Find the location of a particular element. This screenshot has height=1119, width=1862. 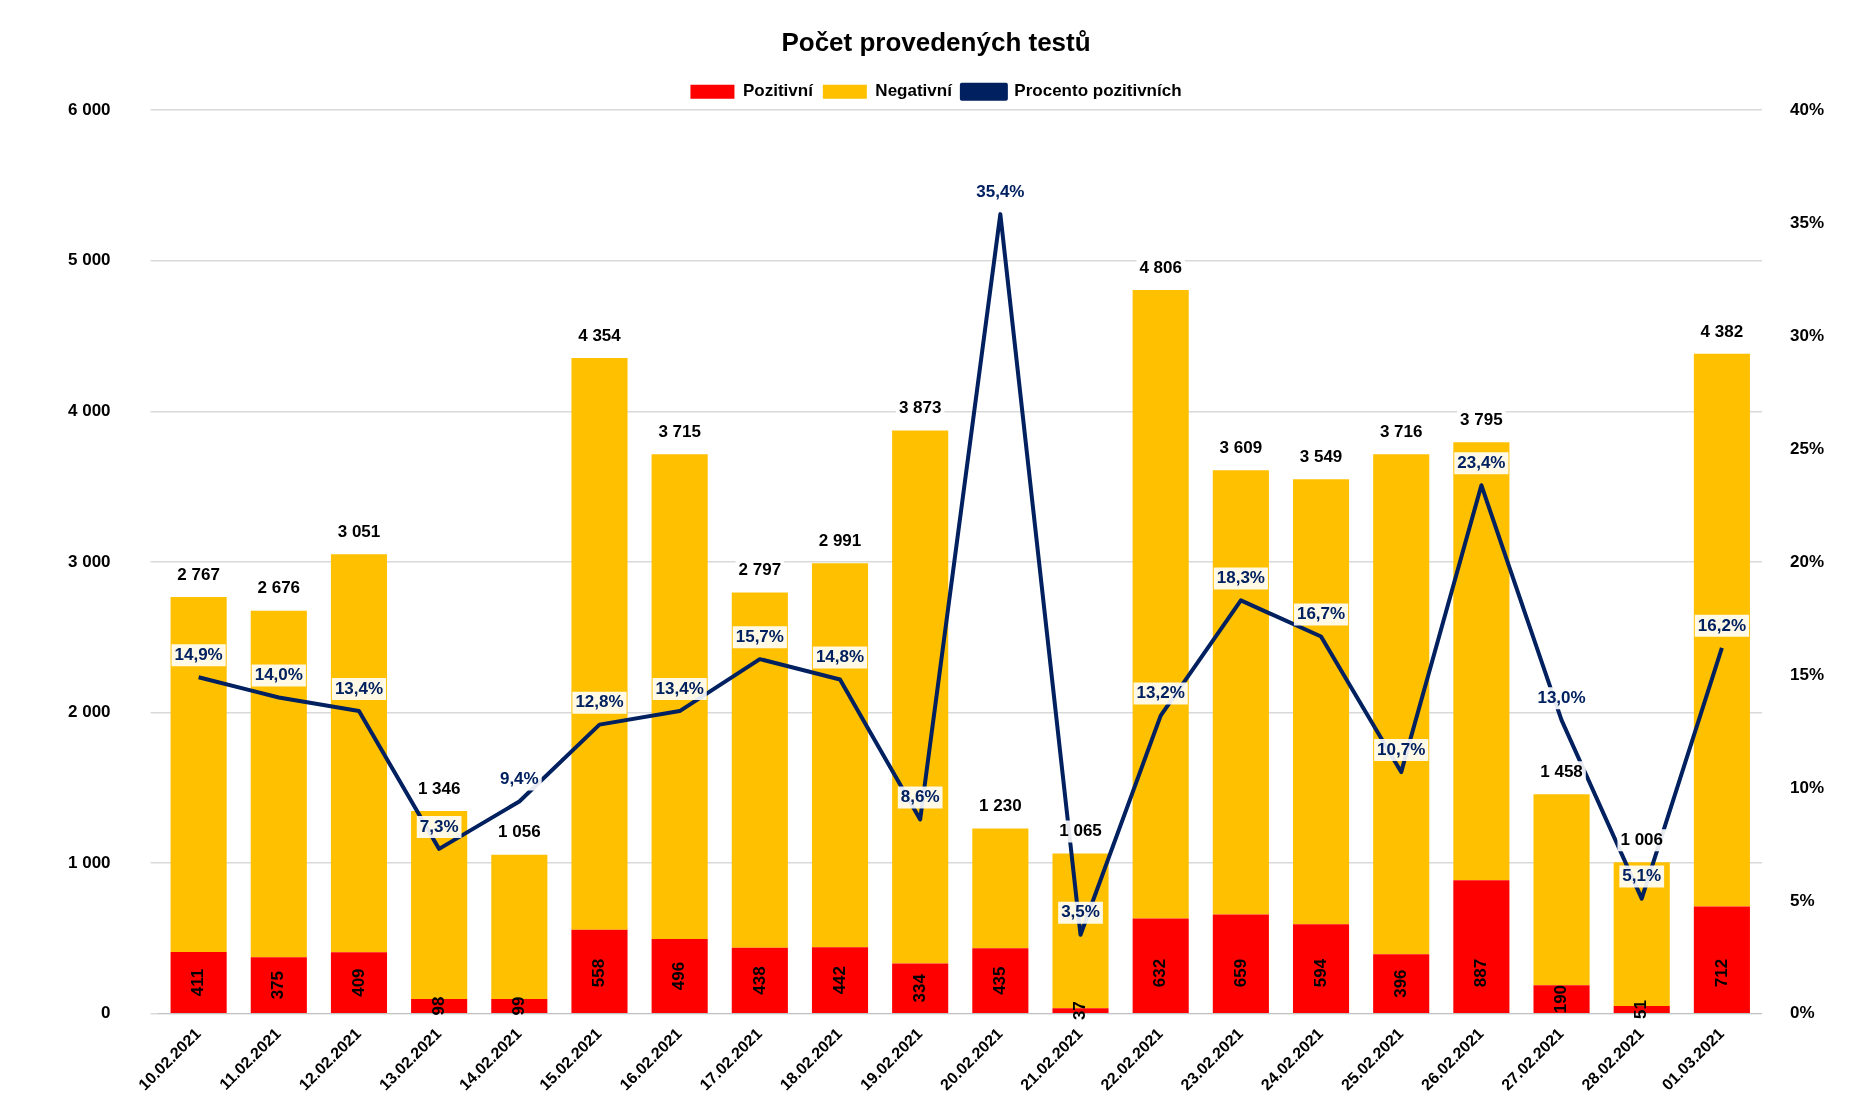

data-label: 411 is located at coordinates (198, 982).